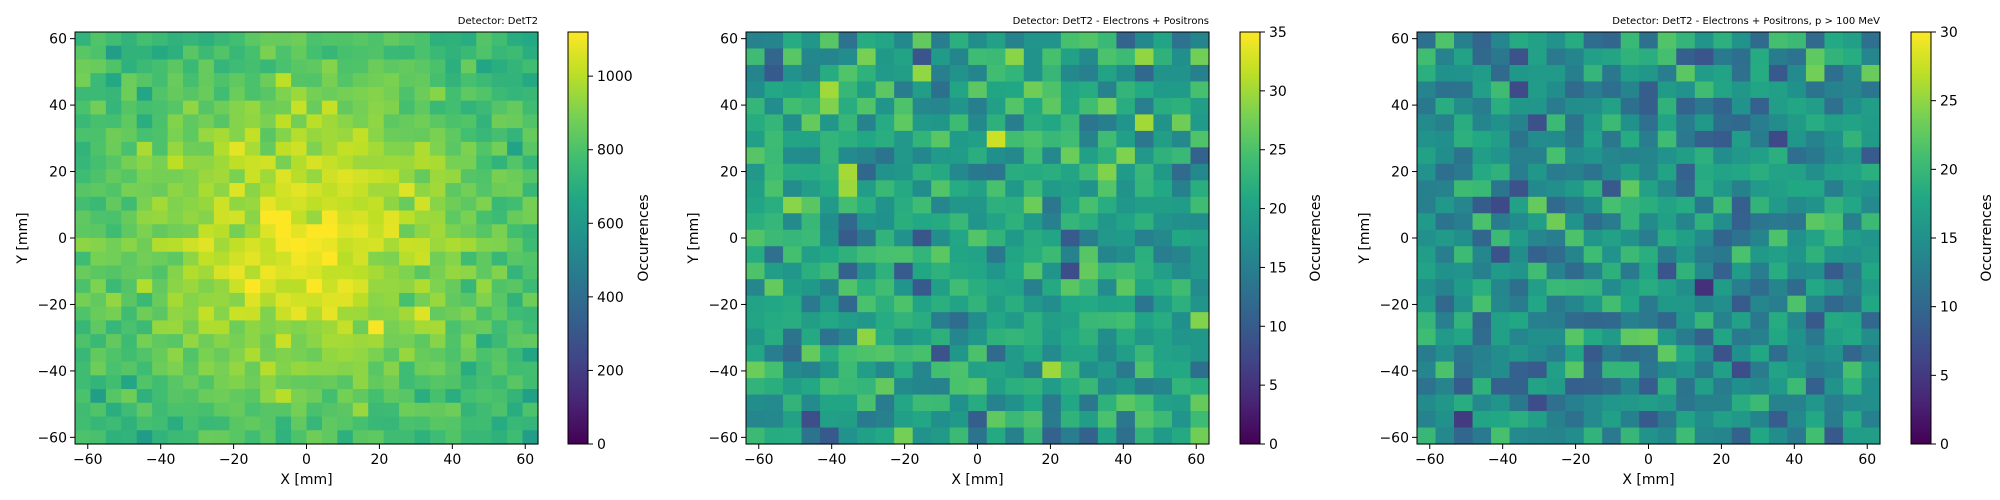  I want to click on colorbar-tick-label: 10, so click(1949, 308).